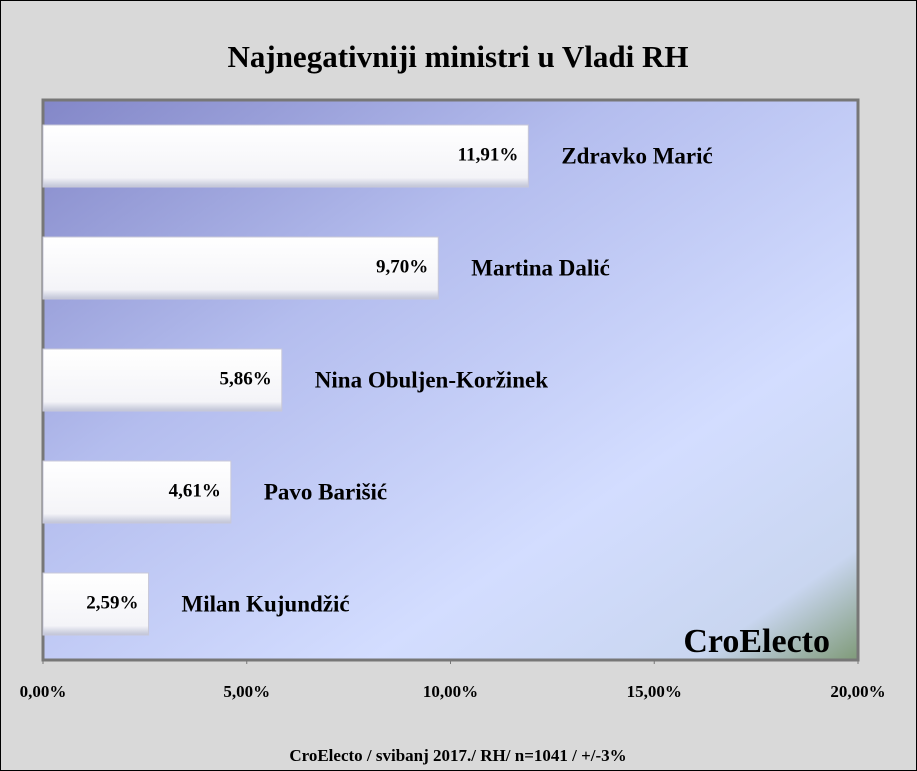  I want to click on watermark: CroElecto, so click(756, 641).